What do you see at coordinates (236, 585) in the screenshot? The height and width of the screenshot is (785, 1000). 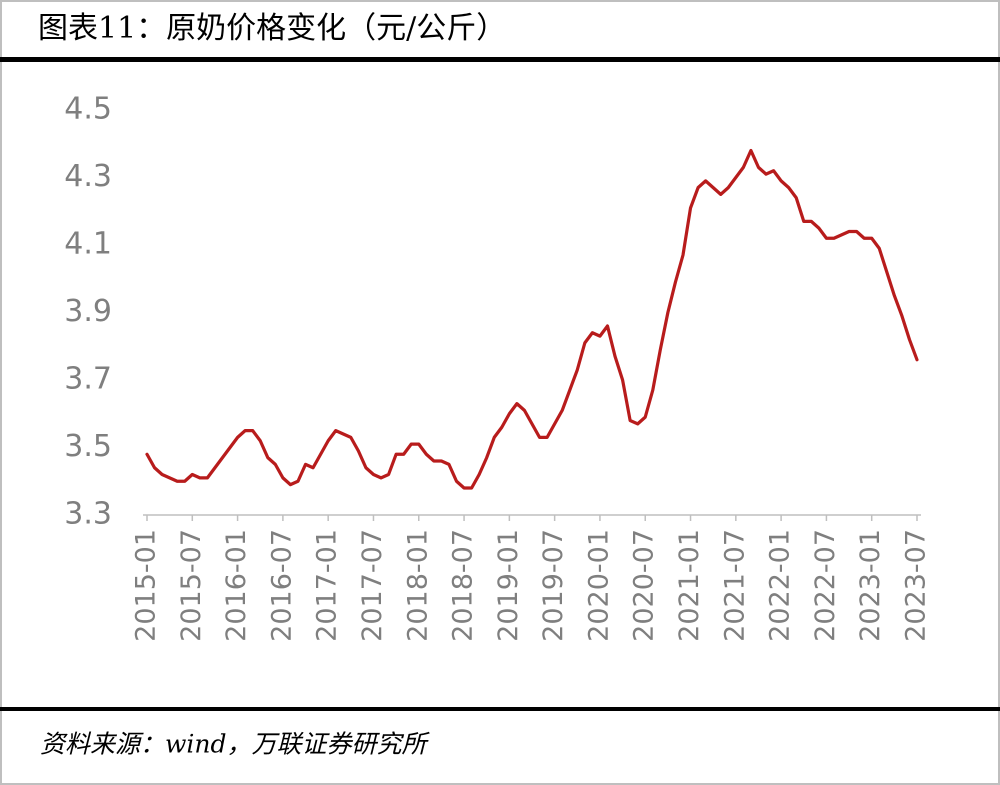 I see `x-tick-label: 2016-01` at bounding box center [236, 585].